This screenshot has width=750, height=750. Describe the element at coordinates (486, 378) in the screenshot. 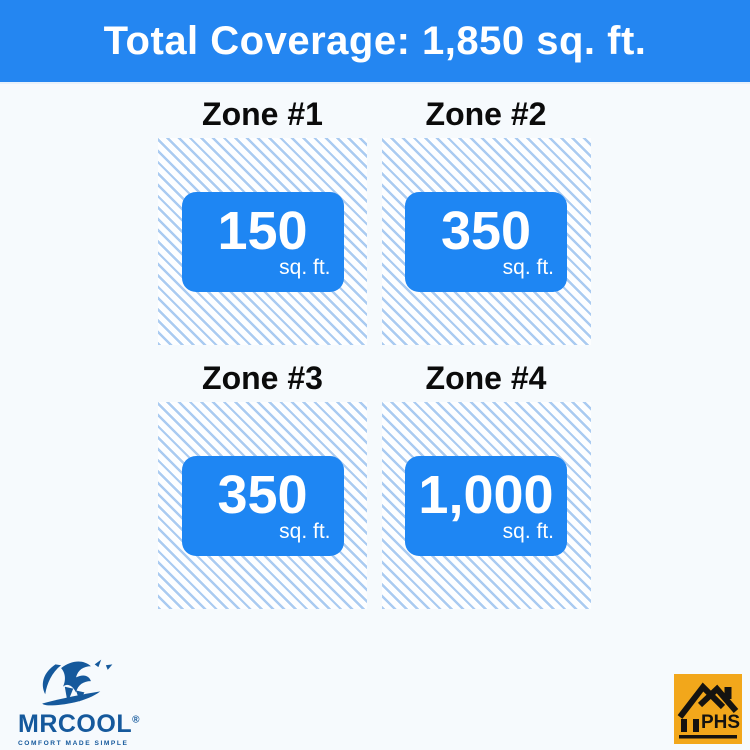

I see `zone-4-title: Zone #4` at that location.